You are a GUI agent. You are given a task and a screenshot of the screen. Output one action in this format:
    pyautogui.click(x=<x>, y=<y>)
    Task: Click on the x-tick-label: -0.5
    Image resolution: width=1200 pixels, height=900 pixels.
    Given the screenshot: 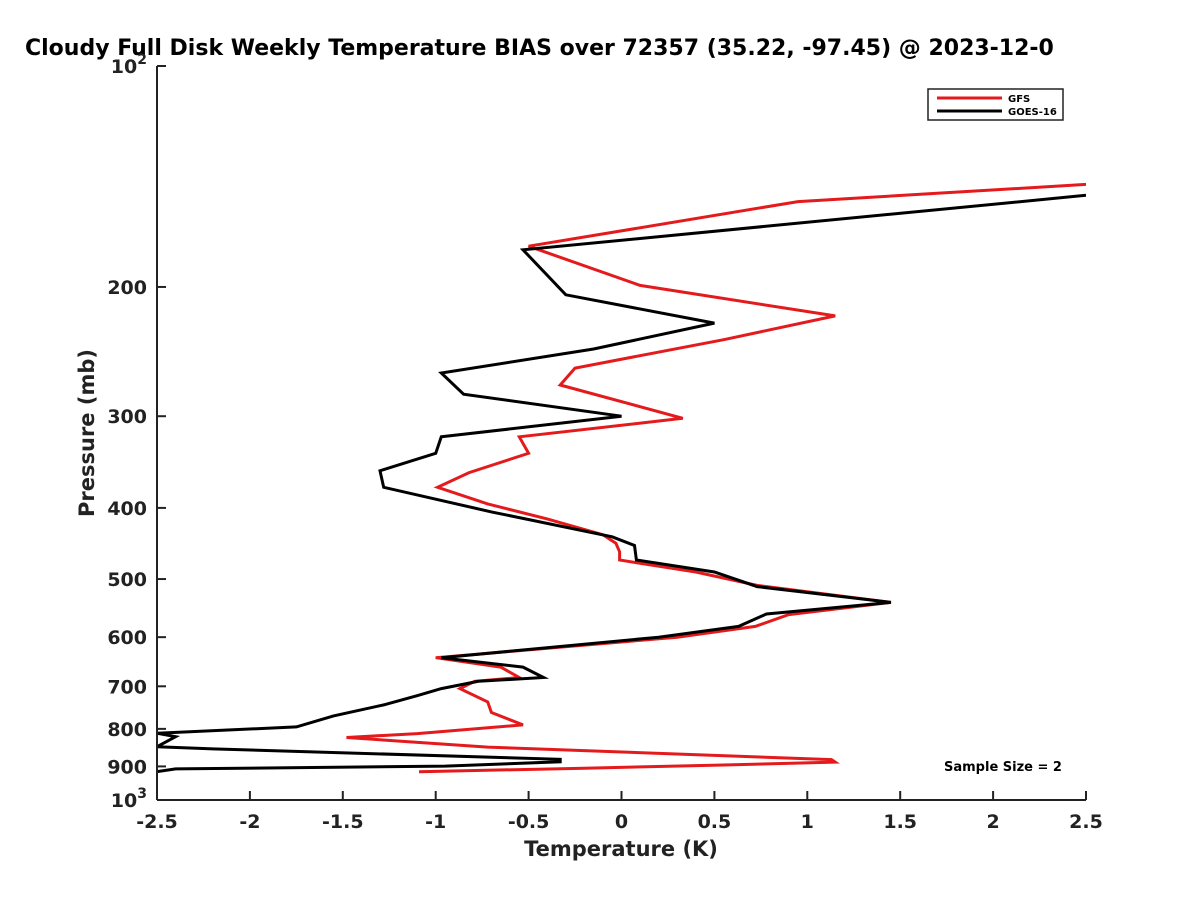 What is the action you would take?
    pyautogui.click(x=529, y=822)
    